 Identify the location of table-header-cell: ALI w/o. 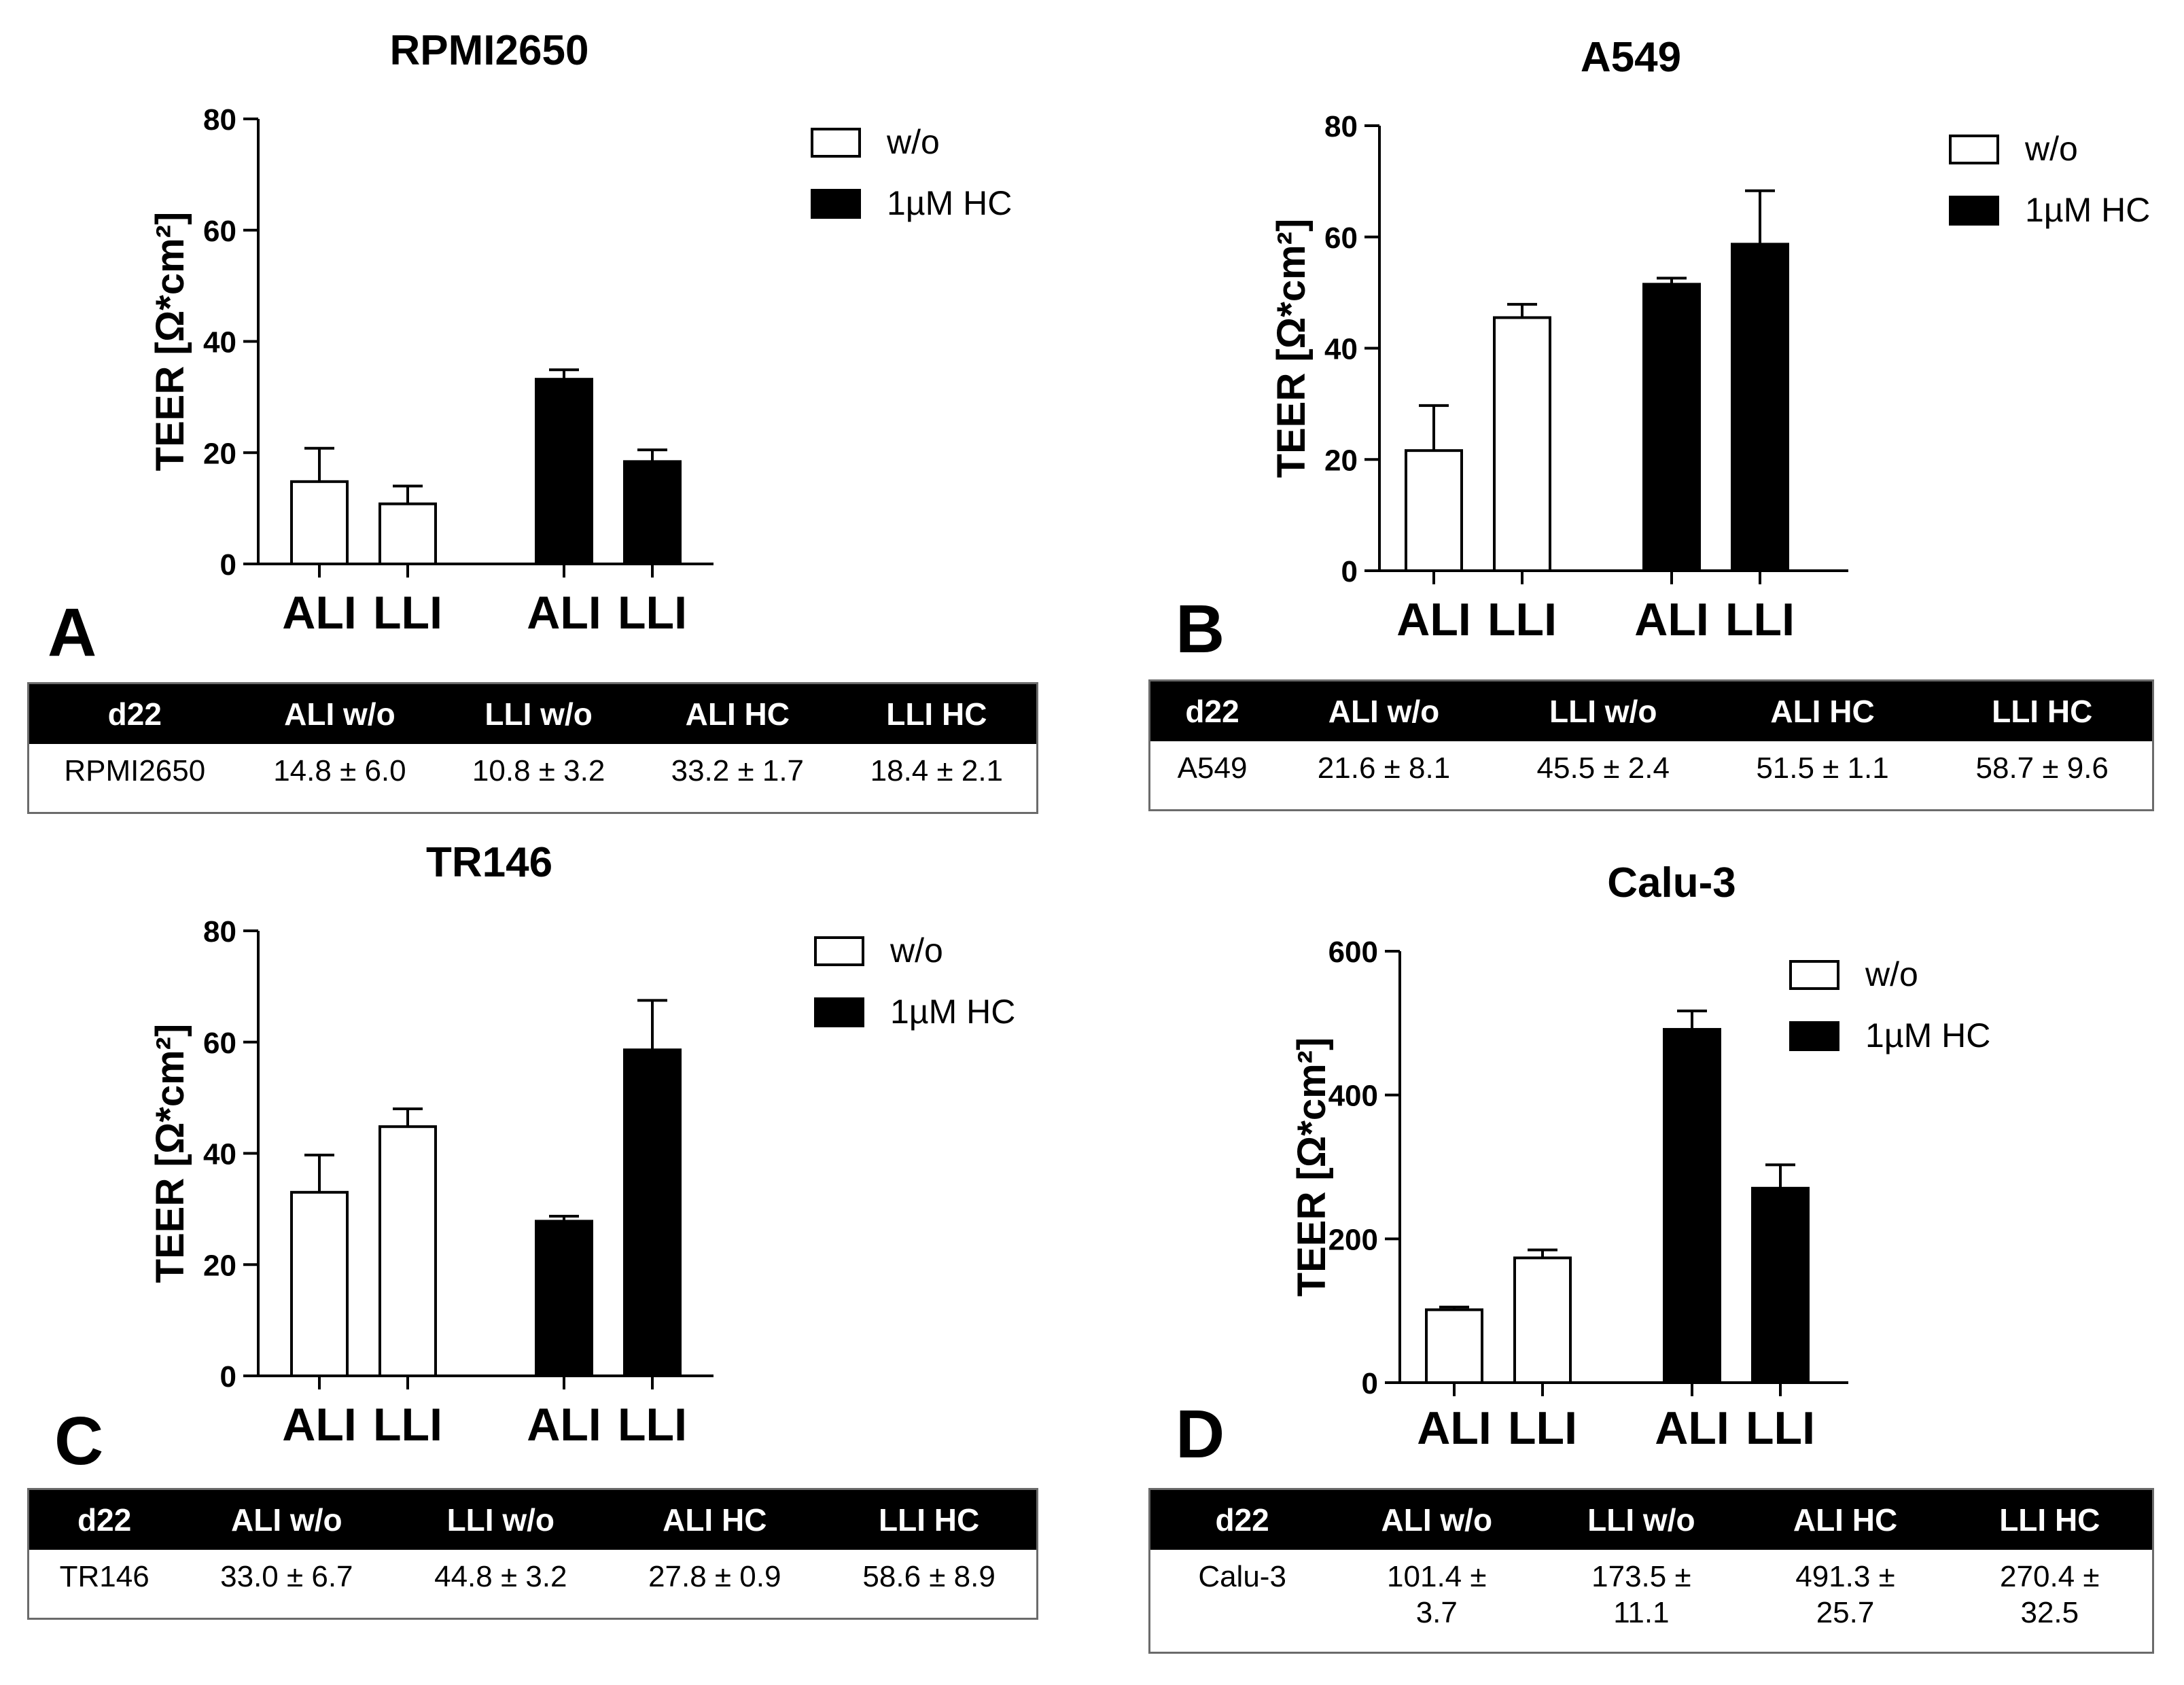
(340, 713).